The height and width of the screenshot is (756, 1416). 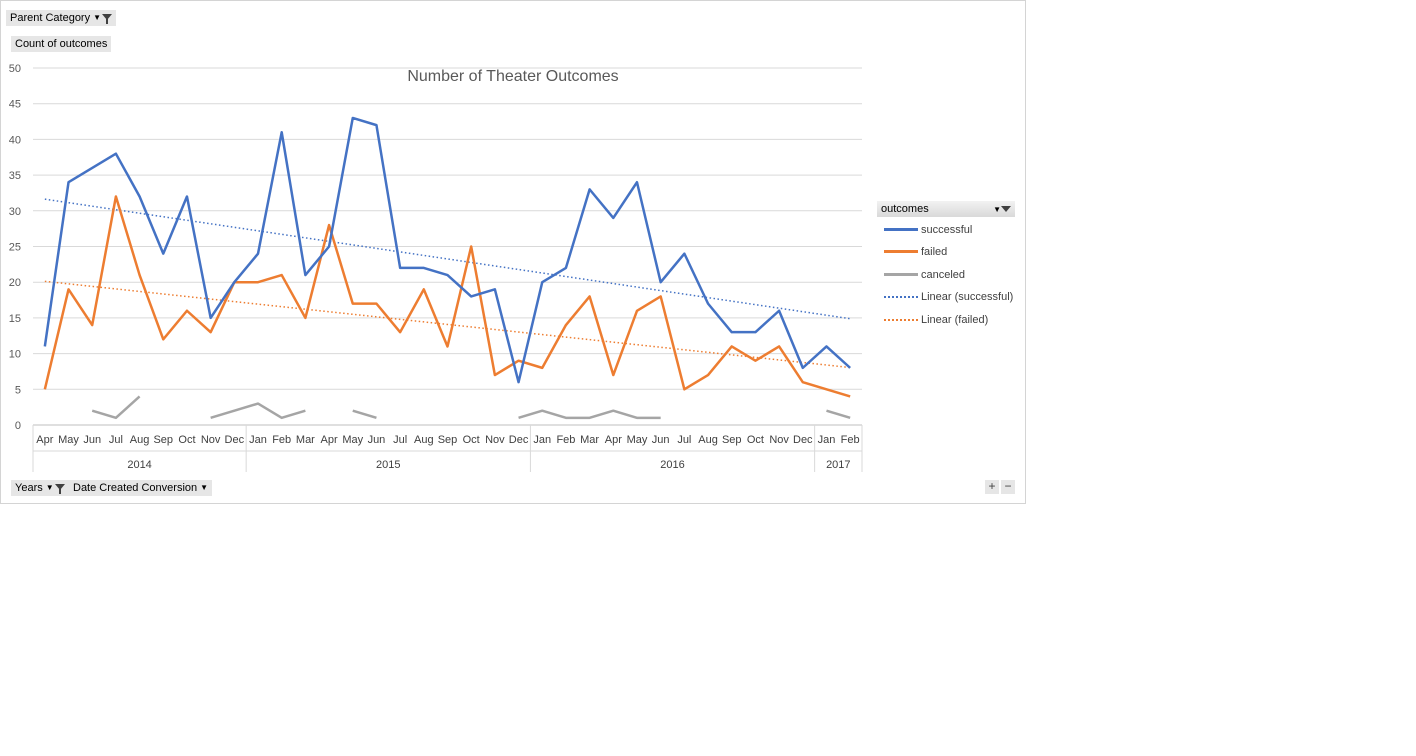 What do you see at coordinates (15, 105) in the screenshot?
I see `y-tick-label: 45` at bounding box center [15, 105].